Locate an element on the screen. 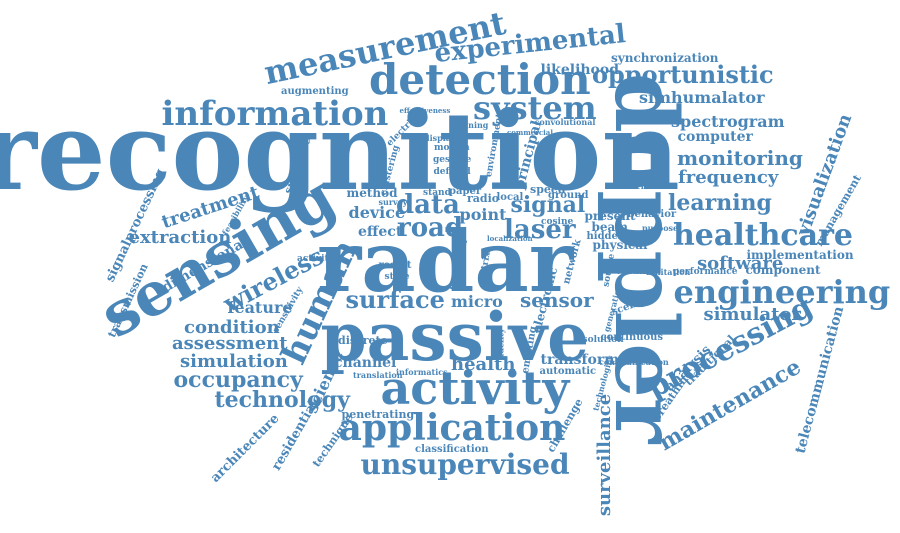  cloud-word: physical is located at coordinates (620, 245).